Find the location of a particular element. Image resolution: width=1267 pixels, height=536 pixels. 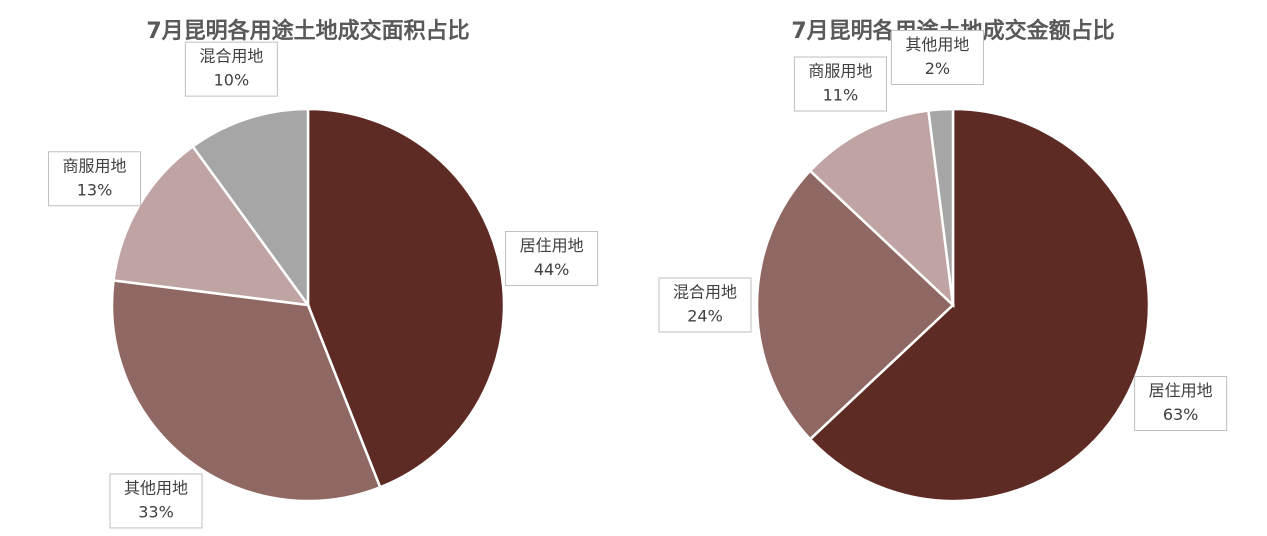

data-label: 44% is located at coordinates (552, 269).